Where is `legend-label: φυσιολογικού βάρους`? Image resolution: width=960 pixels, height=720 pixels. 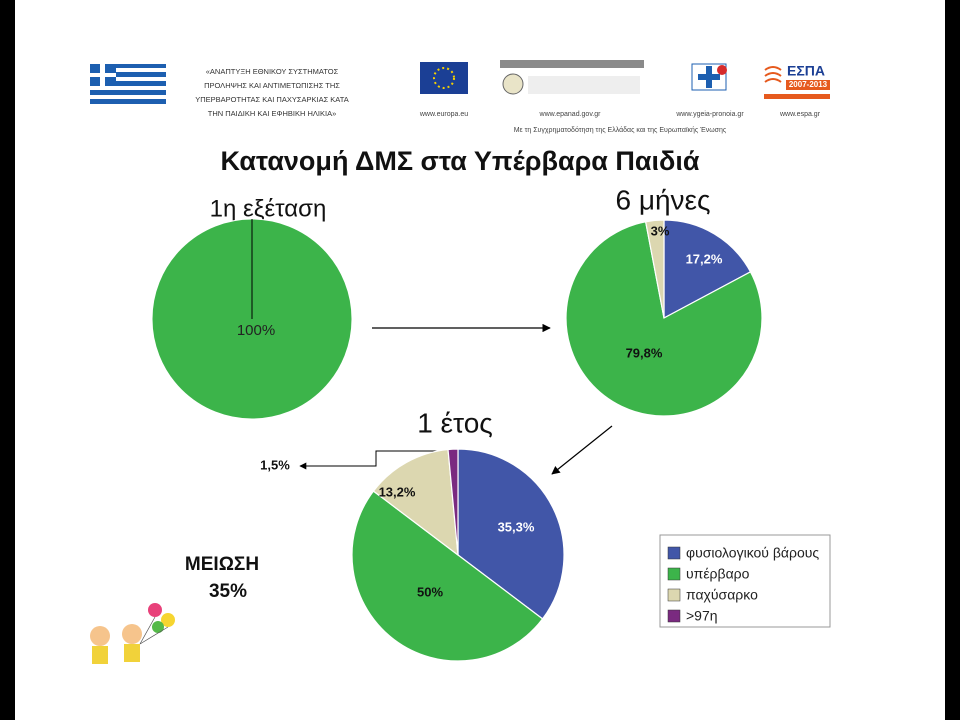 legend-label: φυσιολογικού βάρους is located at coordinates (752, 553).